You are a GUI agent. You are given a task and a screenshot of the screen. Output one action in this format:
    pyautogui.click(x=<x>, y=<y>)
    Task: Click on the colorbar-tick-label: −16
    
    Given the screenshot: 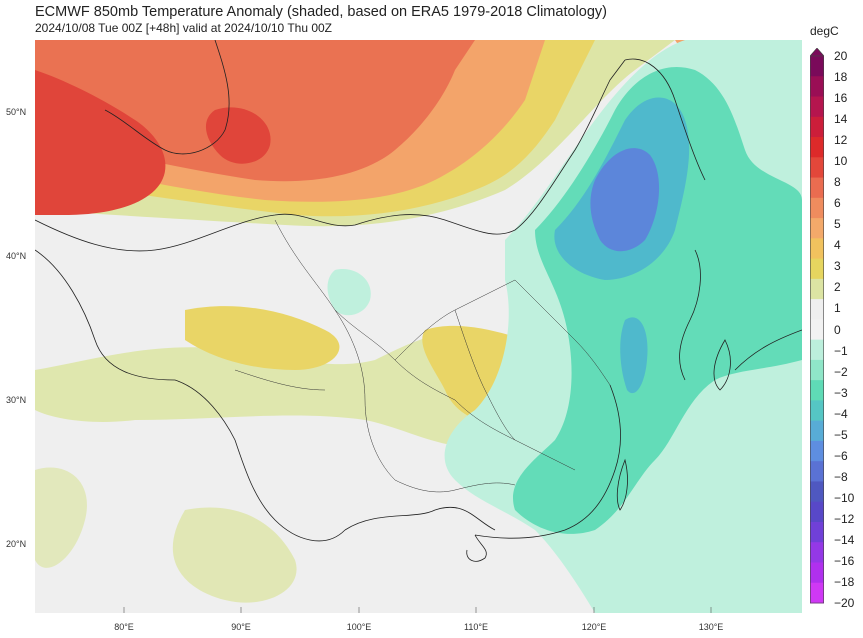 What is the action you would take?
    pyautogui.click(x=844, y=560)
    